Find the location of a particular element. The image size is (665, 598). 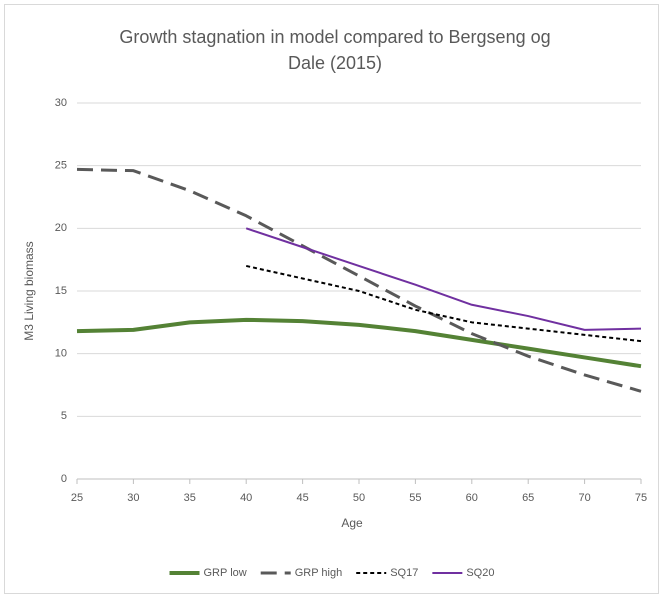

x-tick-label: 30 is located at coordinates (133, 498).